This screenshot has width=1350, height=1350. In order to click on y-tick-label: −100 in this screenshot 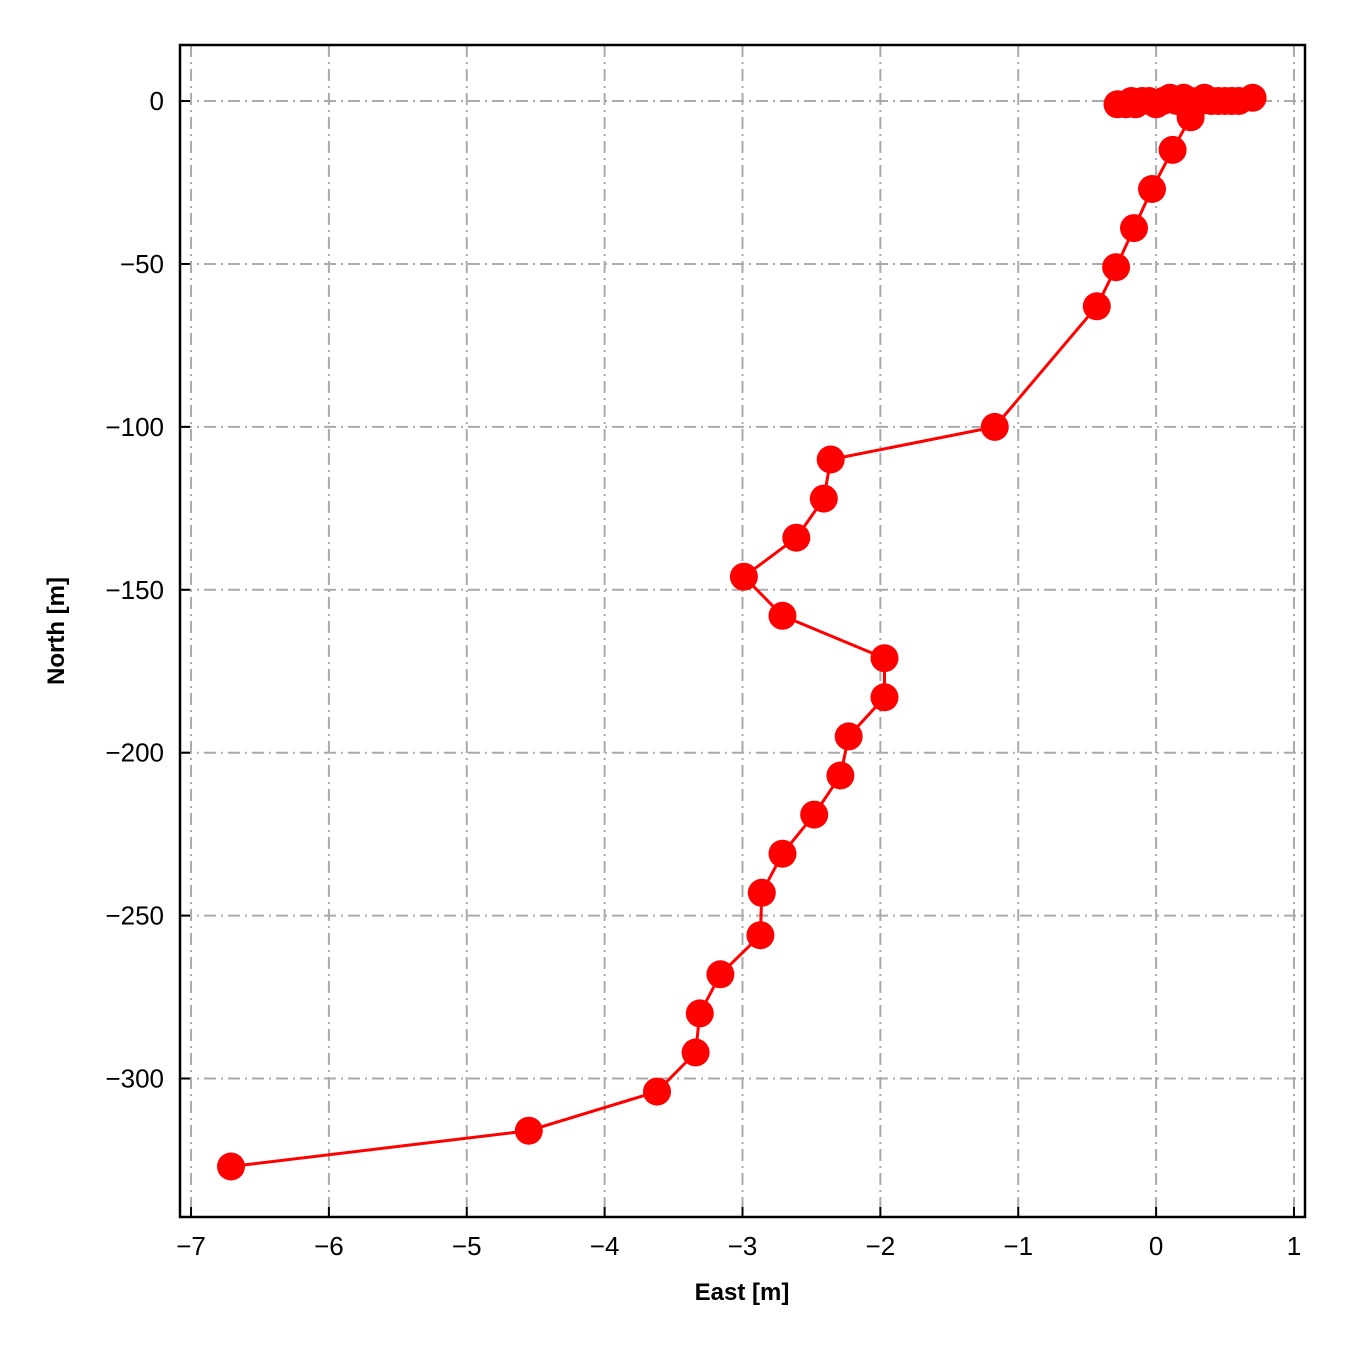, I will do `click(134, 427)`.